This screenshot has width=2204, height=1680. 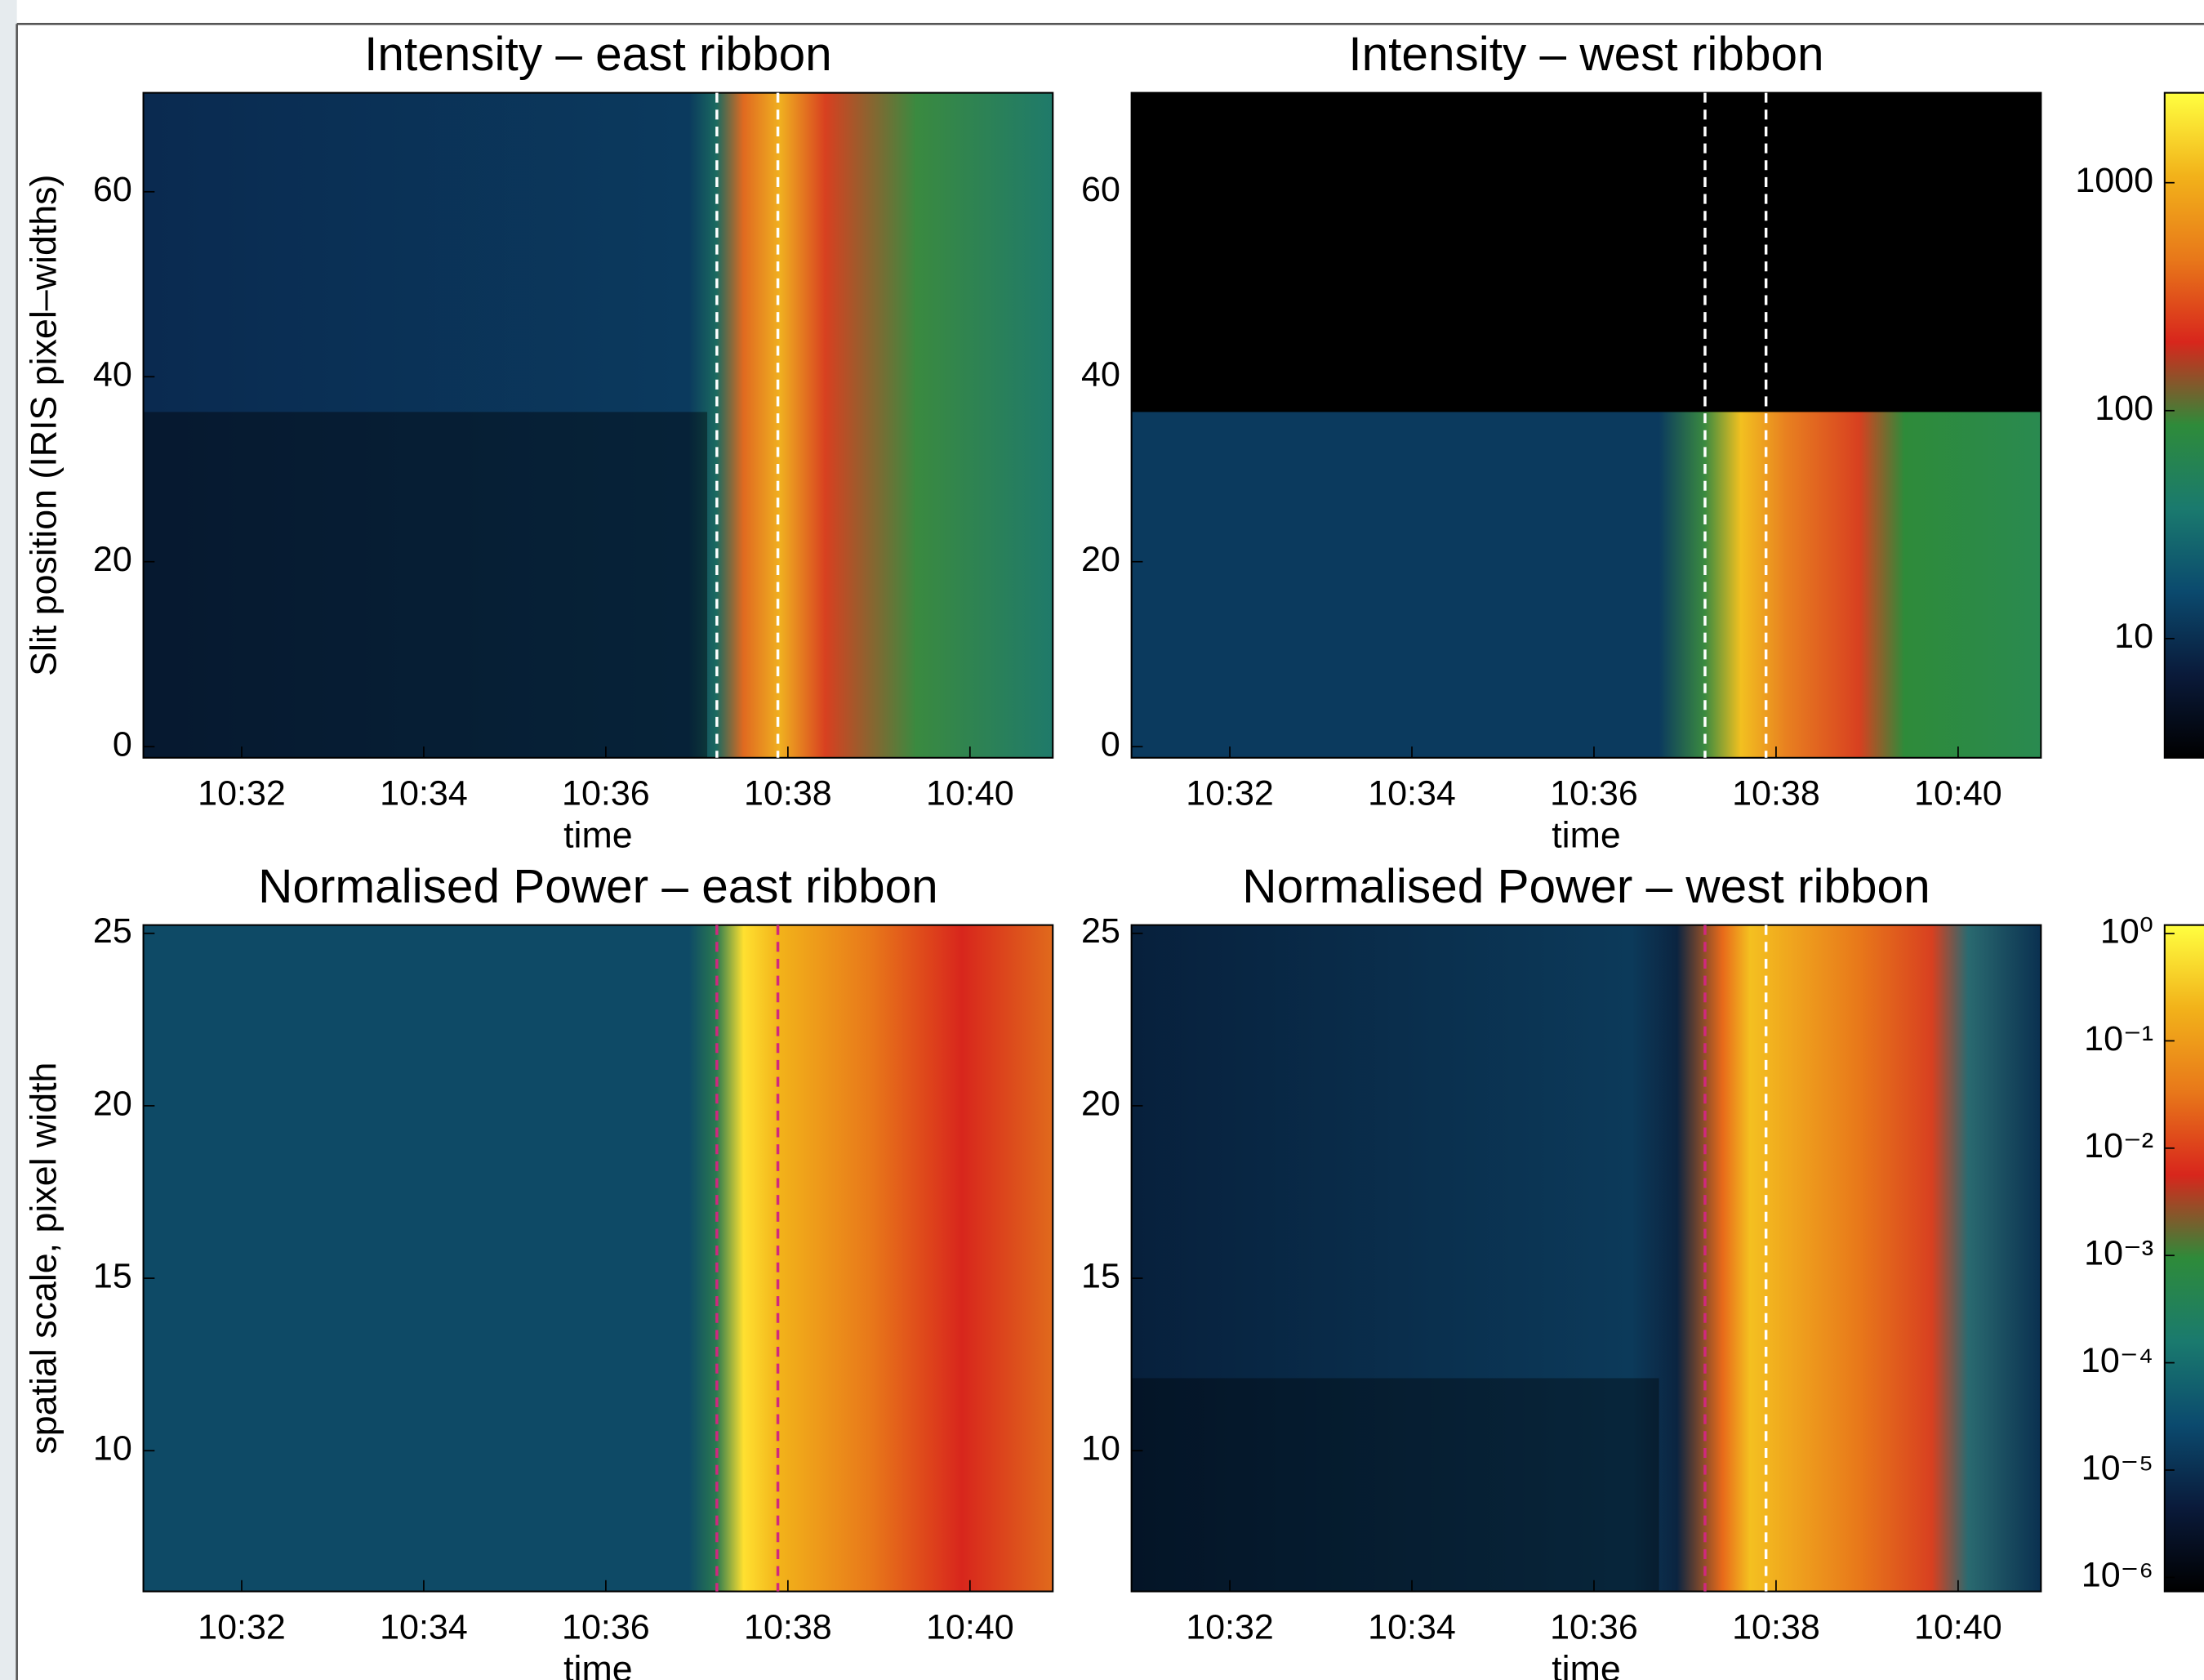 I want to click on colorbar-tick-label: 10, so click(x=2134, y=636).